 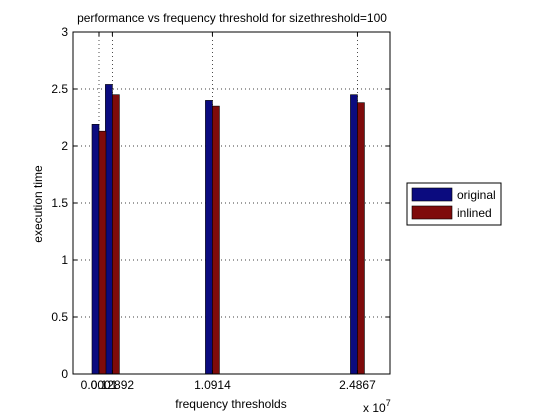 What do you see at coordinates (38, 204) in the screenshot?
I see `y-axis-label: execution time` at bounding box center [38, 204].